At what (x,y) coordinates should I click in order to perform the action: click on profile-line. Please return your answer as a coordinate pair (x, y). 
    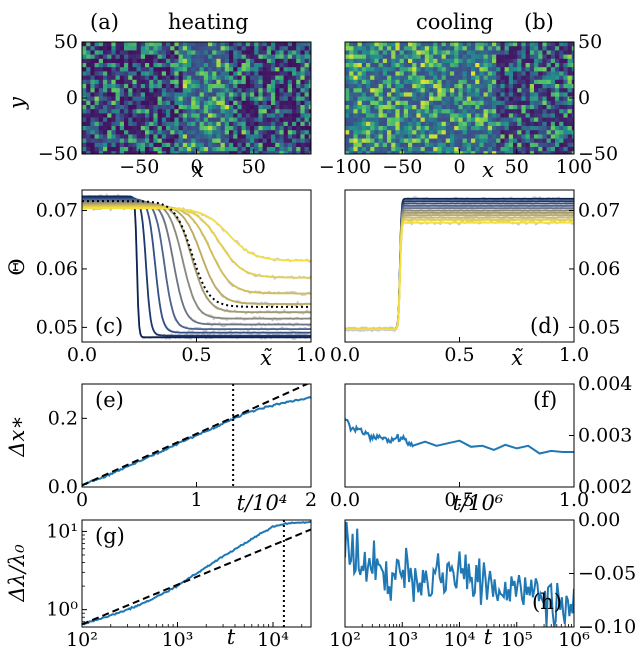
    Looking at the image, I should click on (196, 260).